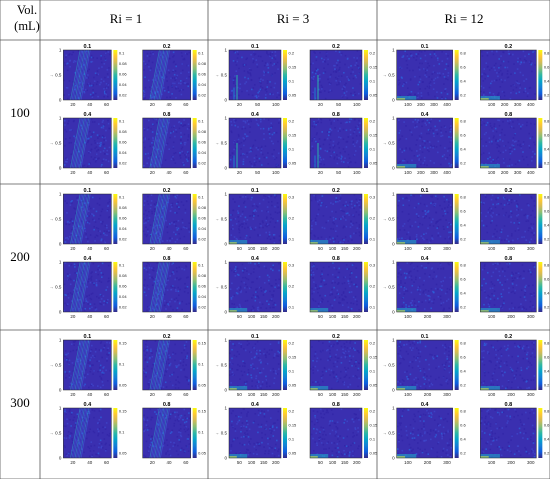  I want to click on heatmap-panel-0.1: 0.1 0.15 0.1 0.05 1 0.5 0 → 20 40 60, so click(88, 365).